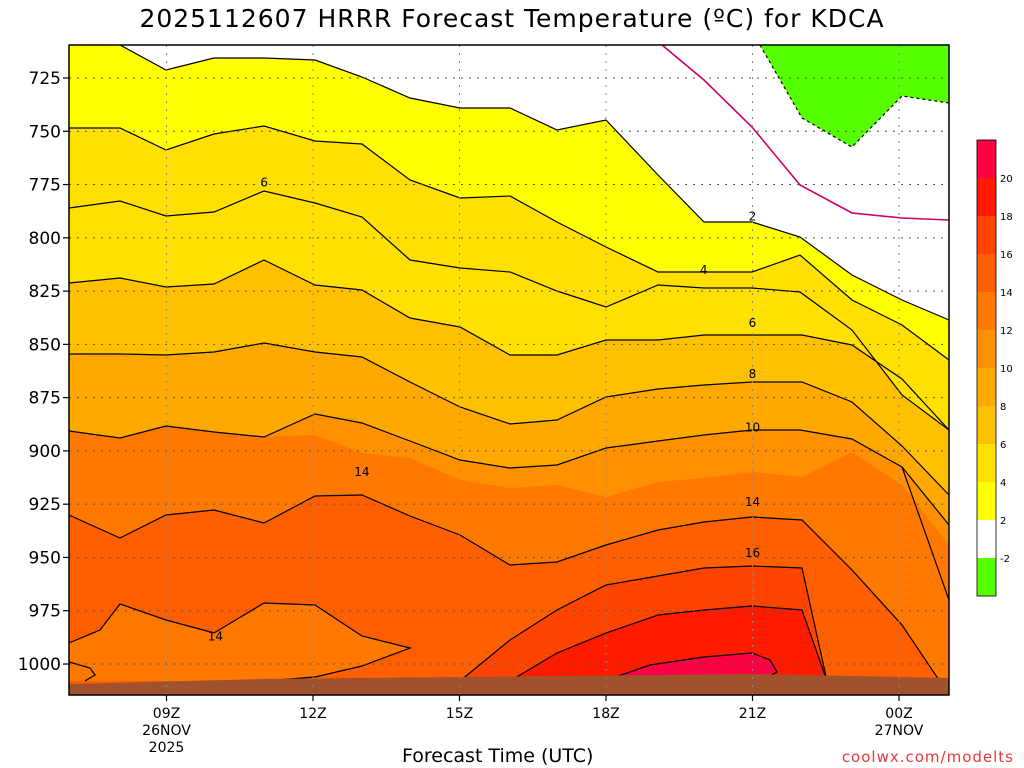 Image resolution: width=1024 pixels, height=768 pixels. What do you see at coordinates (45, 505) in the screenshot?
I see `y-tick-label: 925` at bounding box center [45, 505].